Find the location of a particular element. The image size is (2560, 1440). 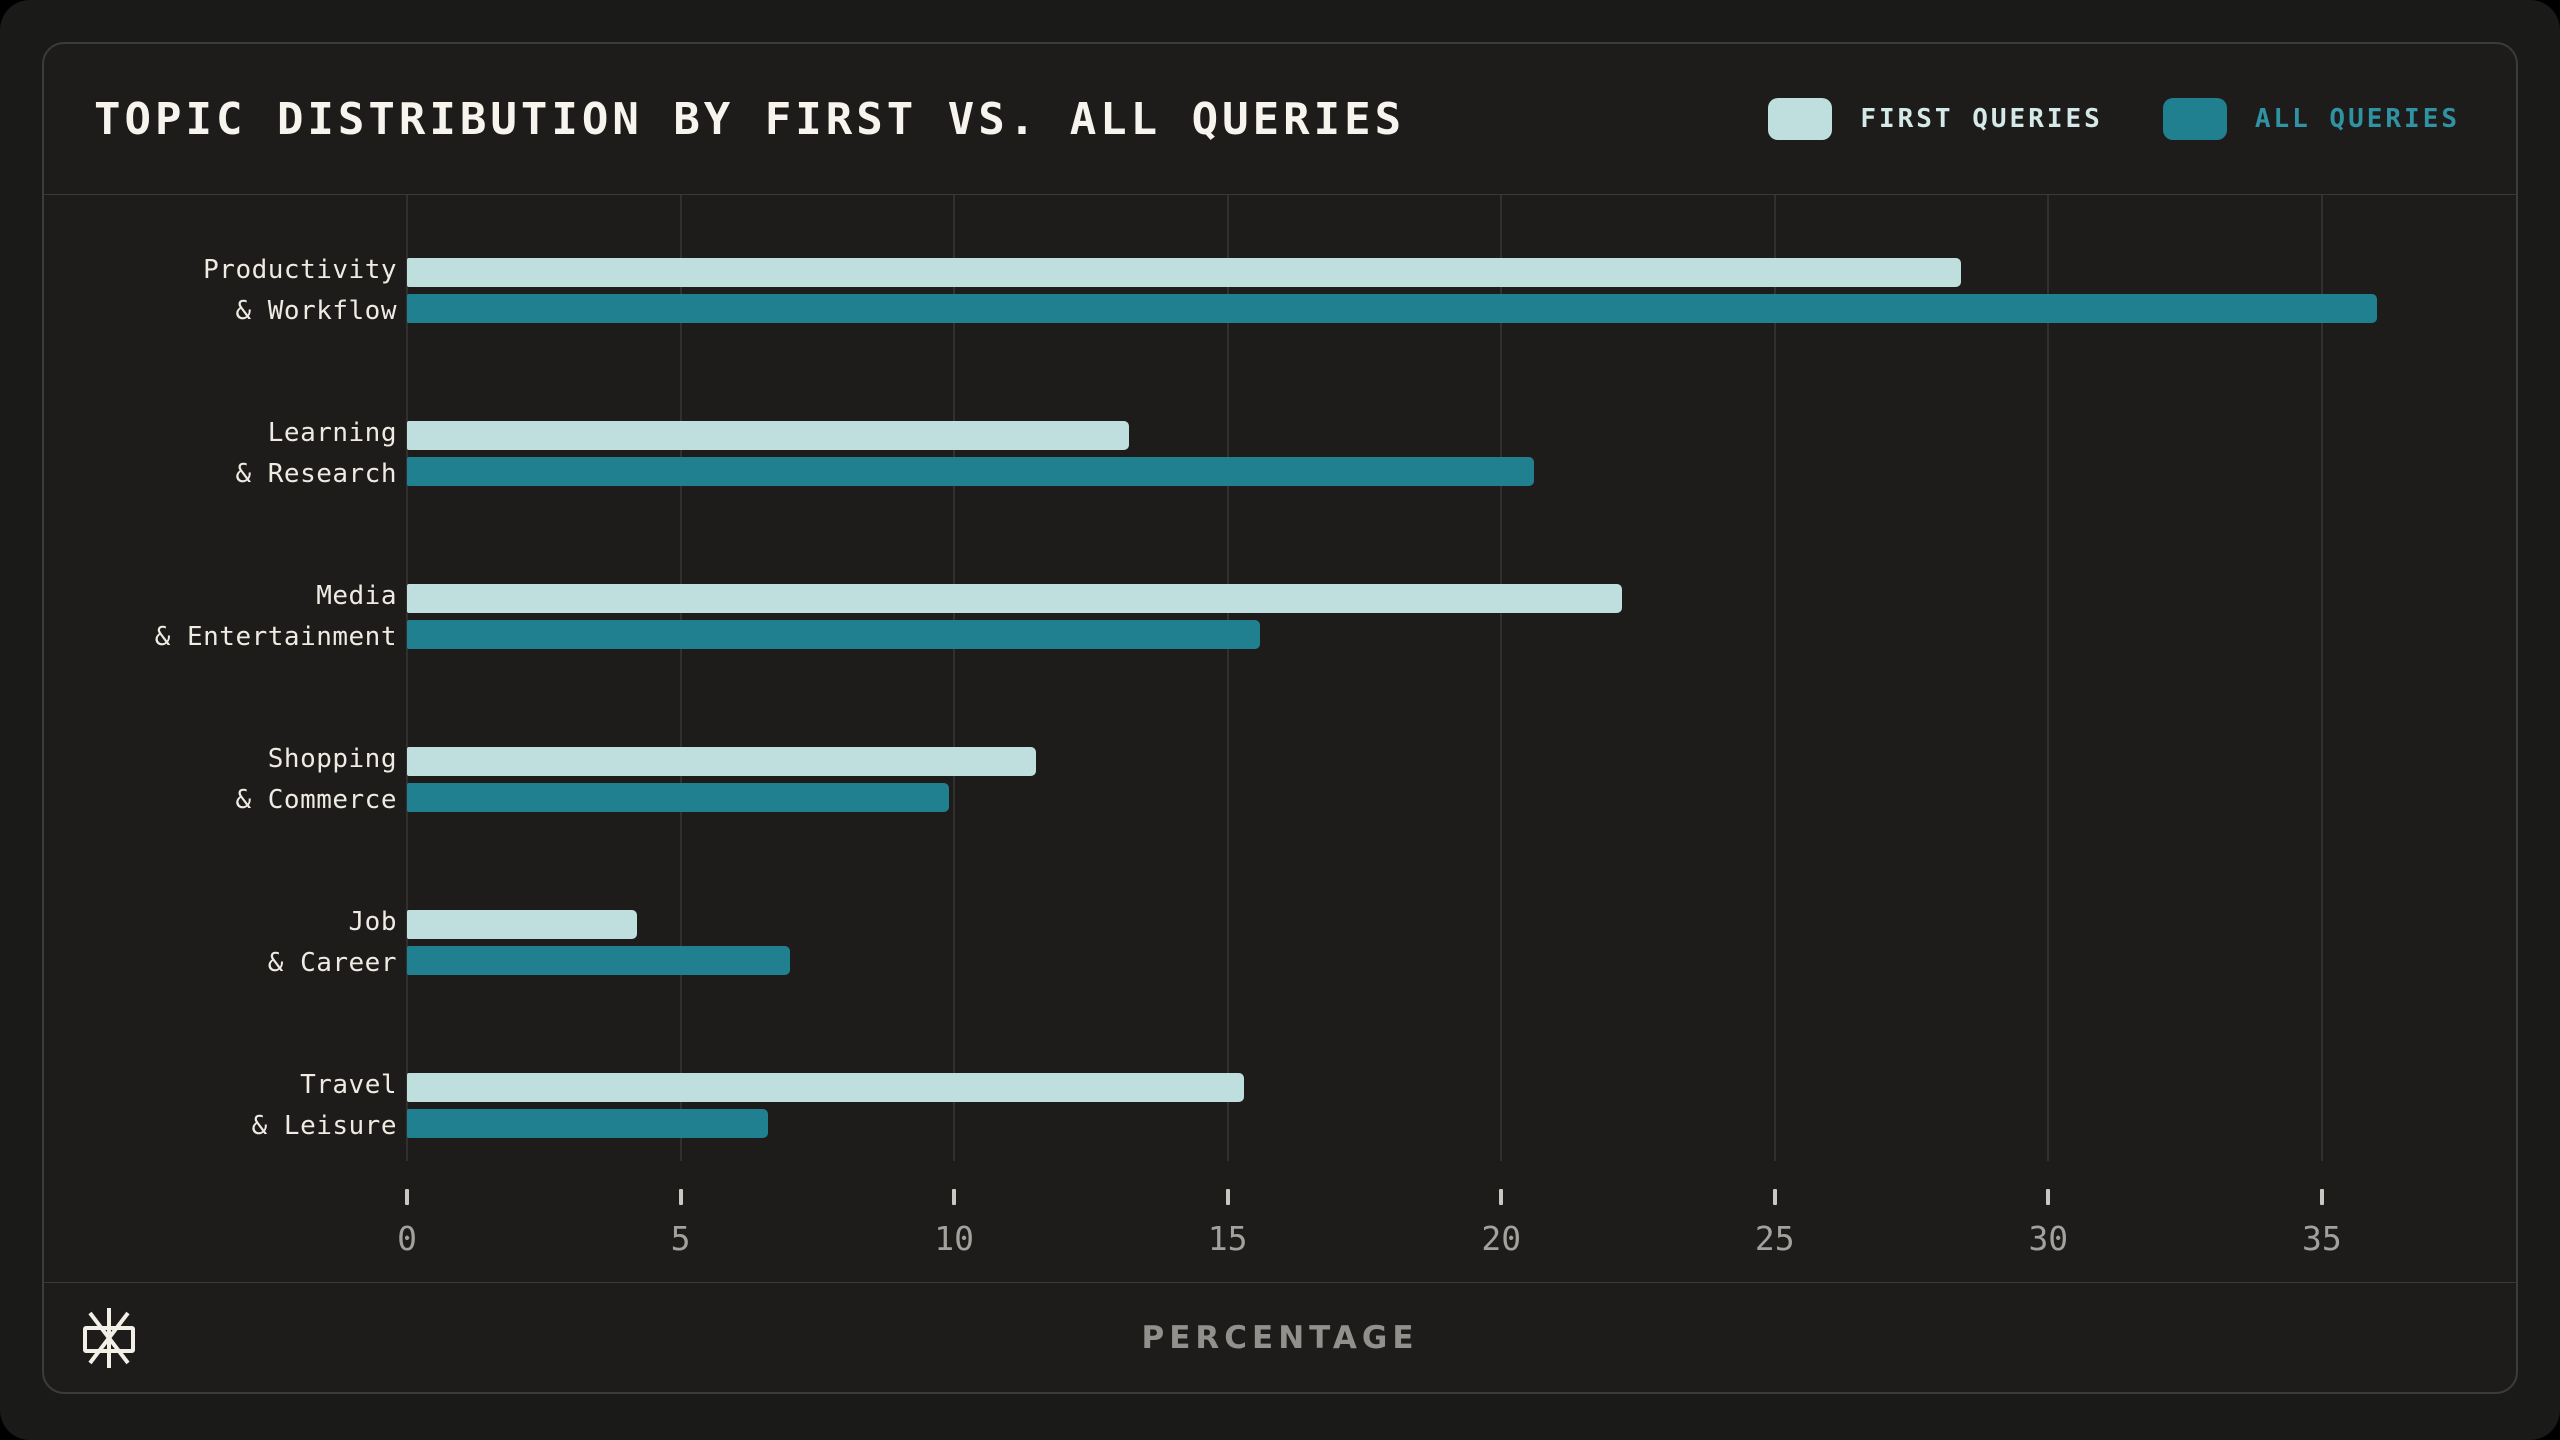

category-label: Travel & Leisure is located at coordinates (225, 1105).